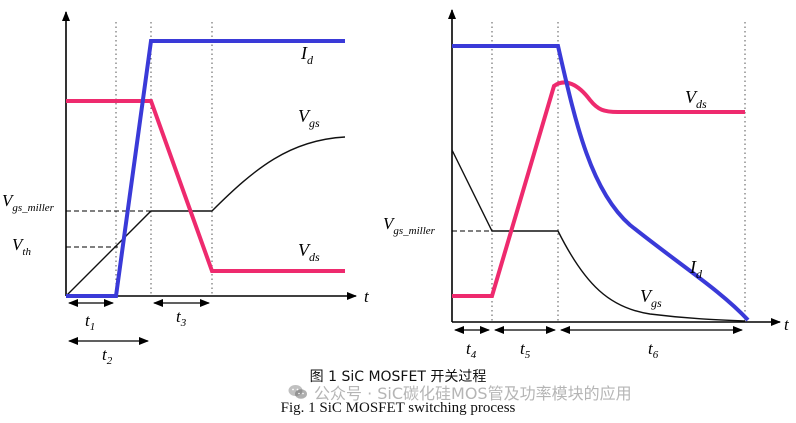 The image size is (796, 423). I want to click on vgs-curve, so click(205, 216).